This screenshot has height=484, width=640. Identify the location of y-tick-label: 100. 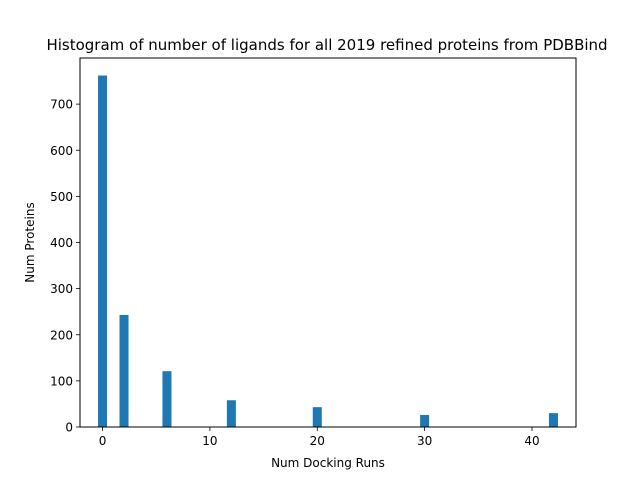
(61, 381).